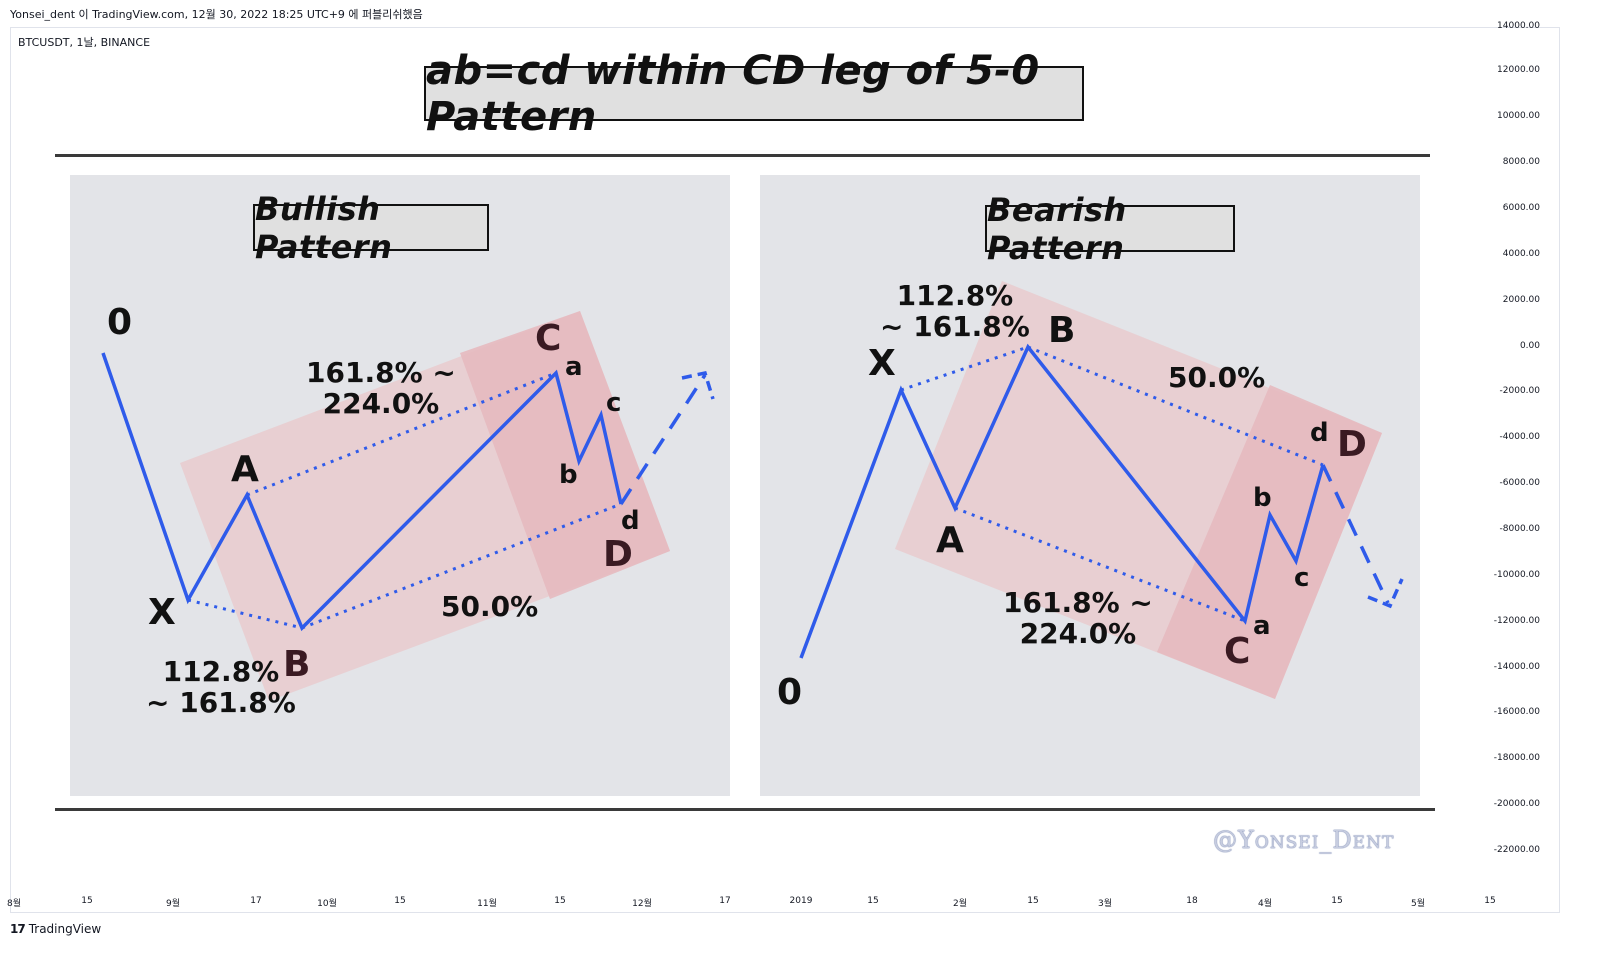 This screenshot has height=970, width=1604. I want to click on bearish-point-b: B, so click(1062, 330).